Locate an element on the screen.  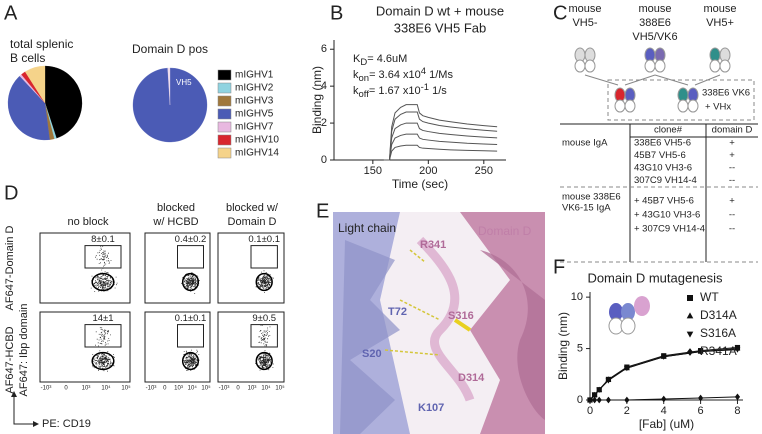
y-tick-label: 2 is located at coordinates (324, 123).